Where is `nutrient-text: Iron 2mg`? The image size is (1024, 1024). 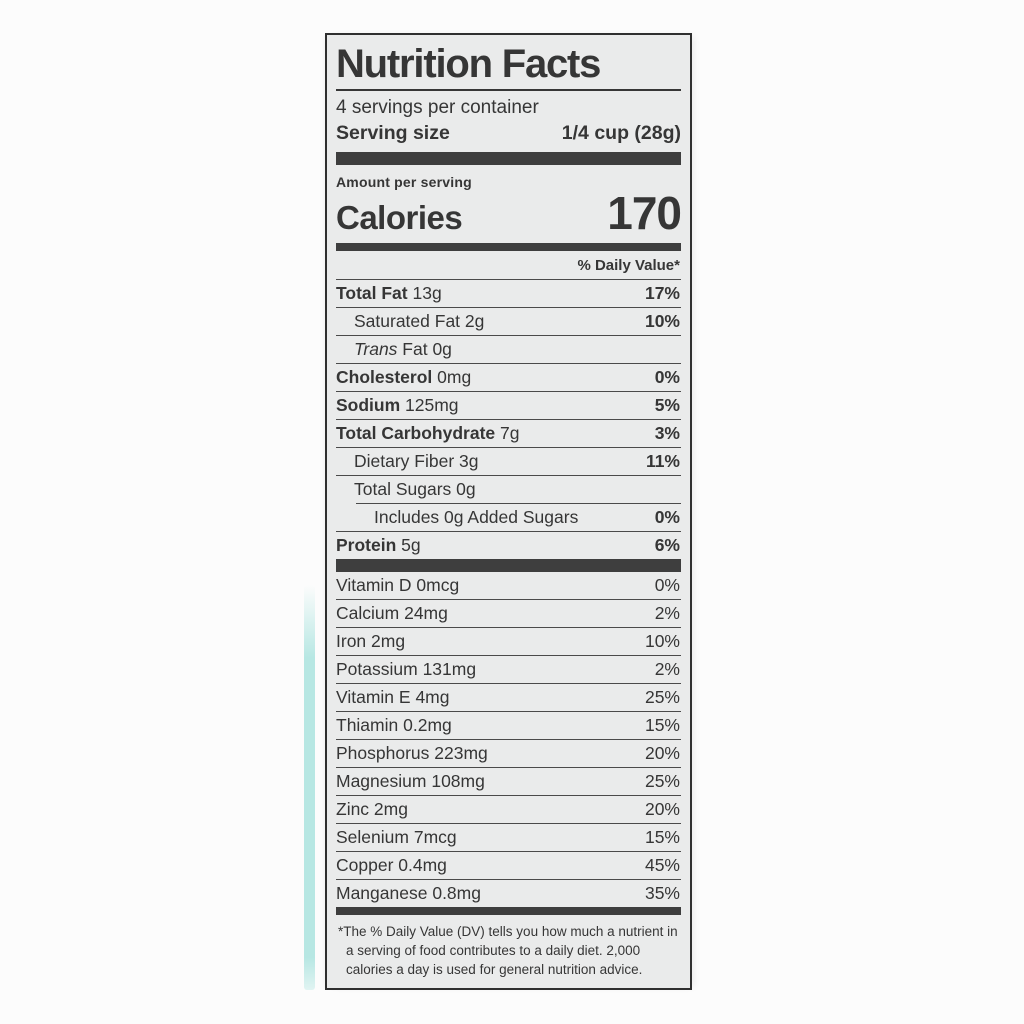
nutrient-text: Iron 2mg is located at coordinates (370, 641).